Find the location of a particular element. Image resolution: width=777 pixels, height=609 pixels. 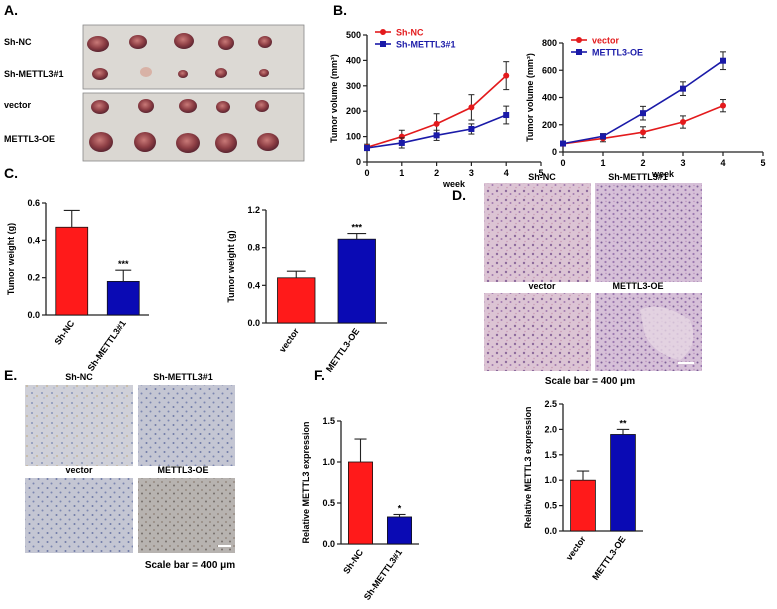

y-tick-label: 0.6 is located at coordinates (33, 203).